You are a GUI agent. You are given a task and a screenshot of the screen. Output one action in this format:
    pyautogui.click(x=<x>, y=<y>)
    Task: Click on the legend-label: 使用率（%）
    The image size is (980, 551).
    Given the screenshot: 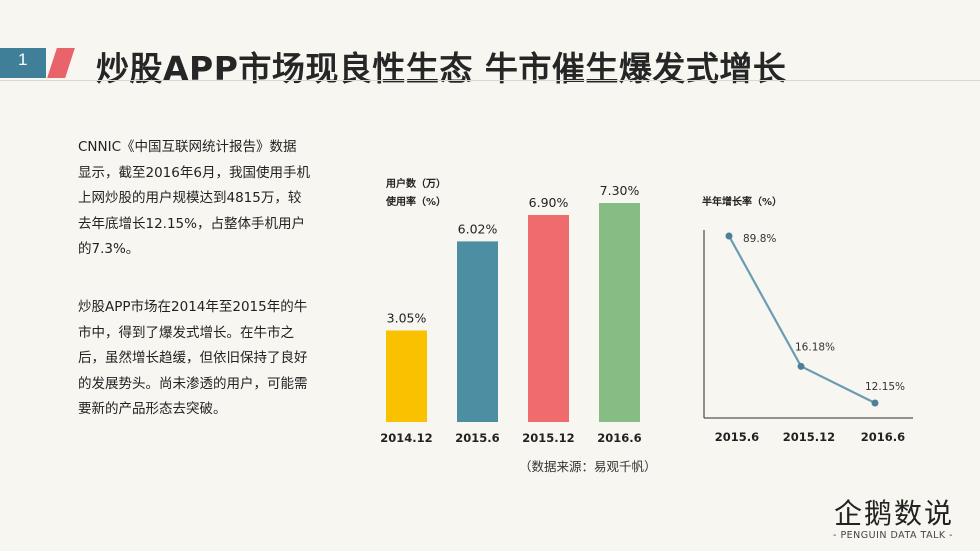 What is the action you would take?
    pyautogui.click(x=415, y=201)
    